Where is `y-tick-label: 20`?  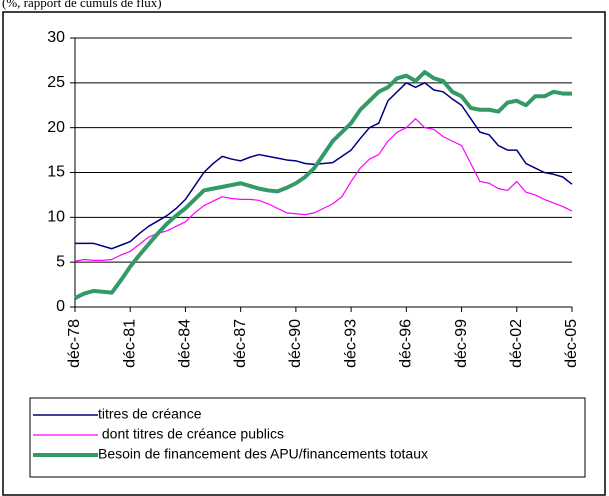 y-tick-label: 20 is located at coordinates (56, 127).